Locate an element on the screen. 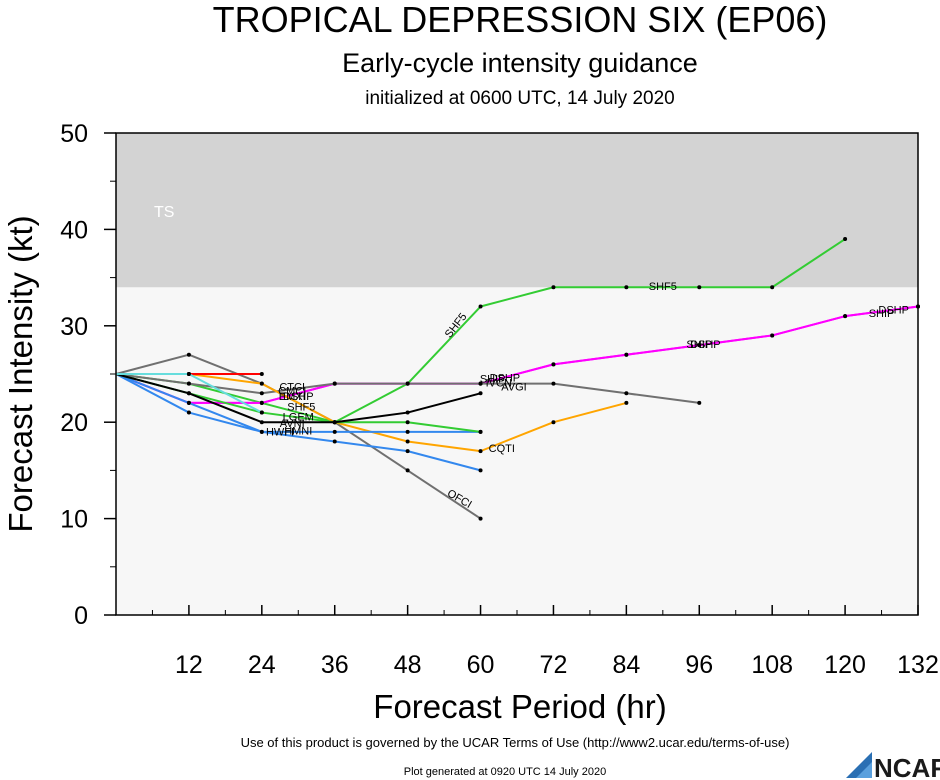 The height and width of the screenshot is (780, 940). y-tick-label: 0 is located at coordinates (81, 616).